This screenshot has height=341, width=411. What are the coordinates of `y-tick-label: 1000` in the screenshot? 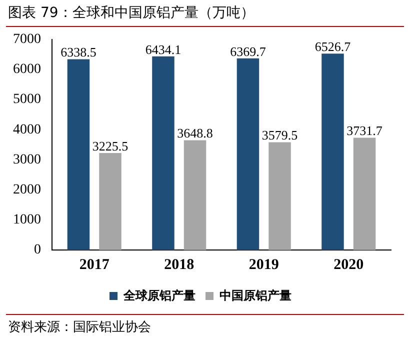 It's located at (27, 220).